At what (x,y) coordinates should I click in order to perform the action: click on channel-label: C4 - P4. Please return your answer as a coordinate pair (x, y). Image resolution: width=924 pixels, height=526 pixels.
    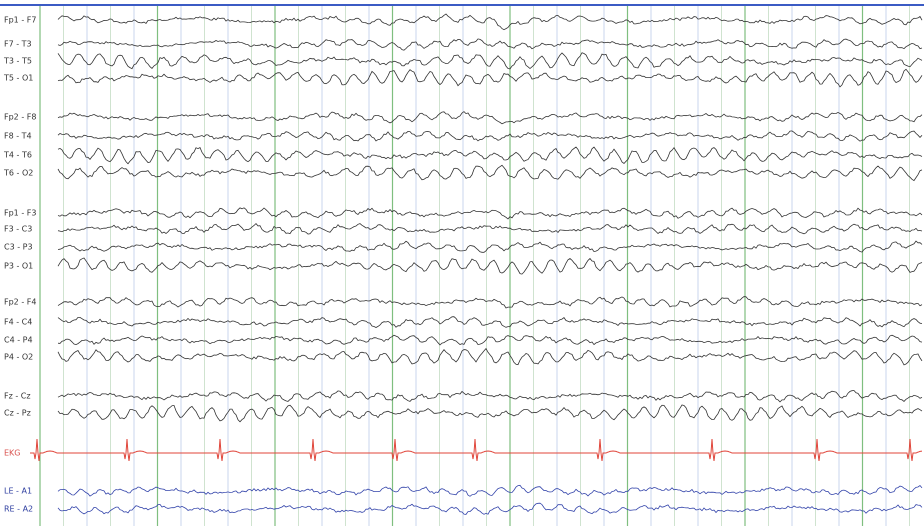
    Looking at the image, I should click on (18, 340).